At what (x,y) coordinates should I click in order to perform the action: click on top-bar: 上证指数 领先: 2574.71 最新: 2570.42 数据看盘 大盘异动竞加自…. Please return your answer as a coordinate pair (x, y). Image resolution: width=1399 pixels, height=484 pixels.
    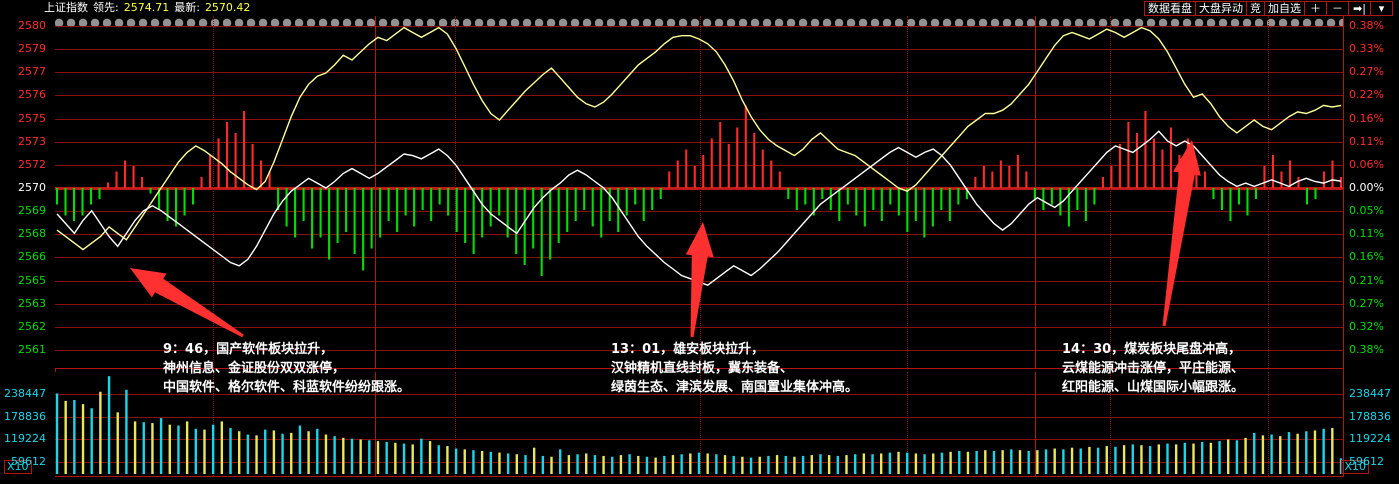
    Looking at the image, I should click on (699, 8).